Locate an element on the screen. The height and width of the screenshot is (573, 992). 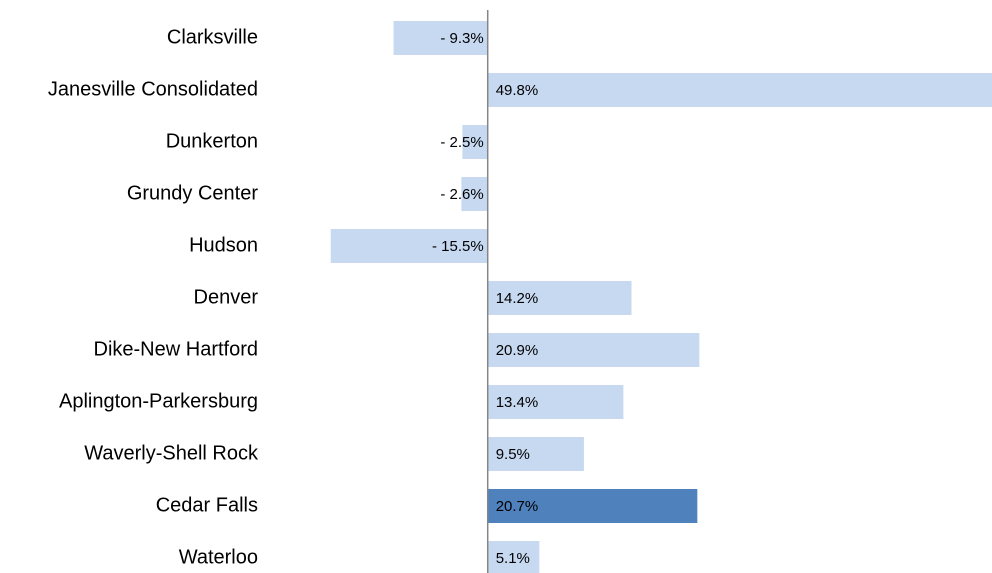
value-label: - 2.6% is located at coordinates (461, 194).